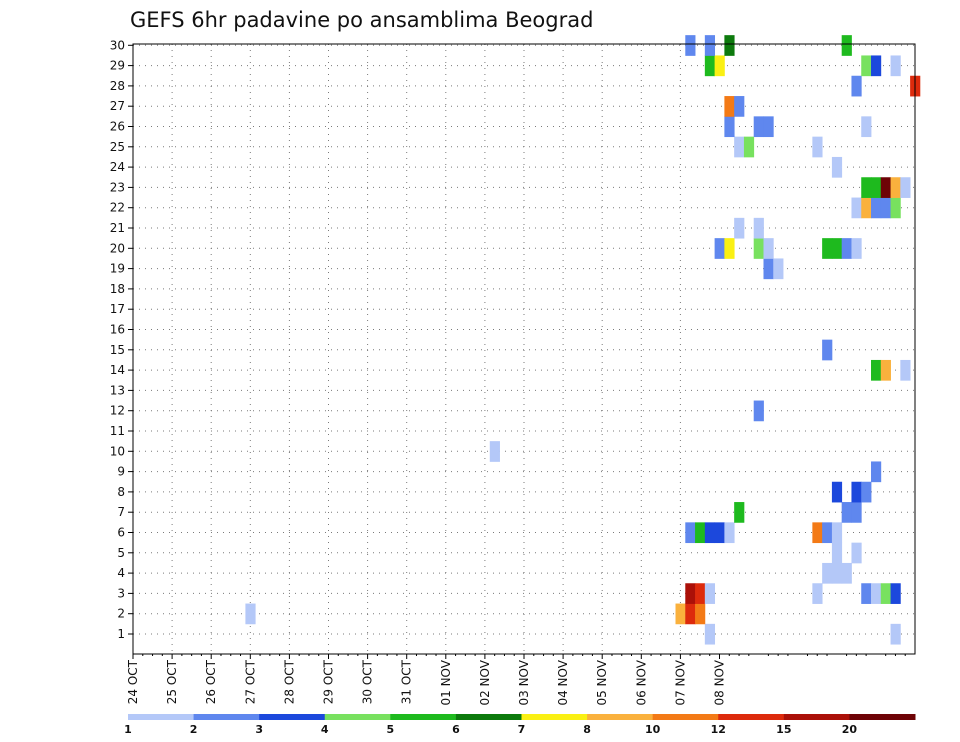 The height and width of the screenshot is (742, 960). I want to click on x-tick-label: 03 NOV, so click(524, 682).